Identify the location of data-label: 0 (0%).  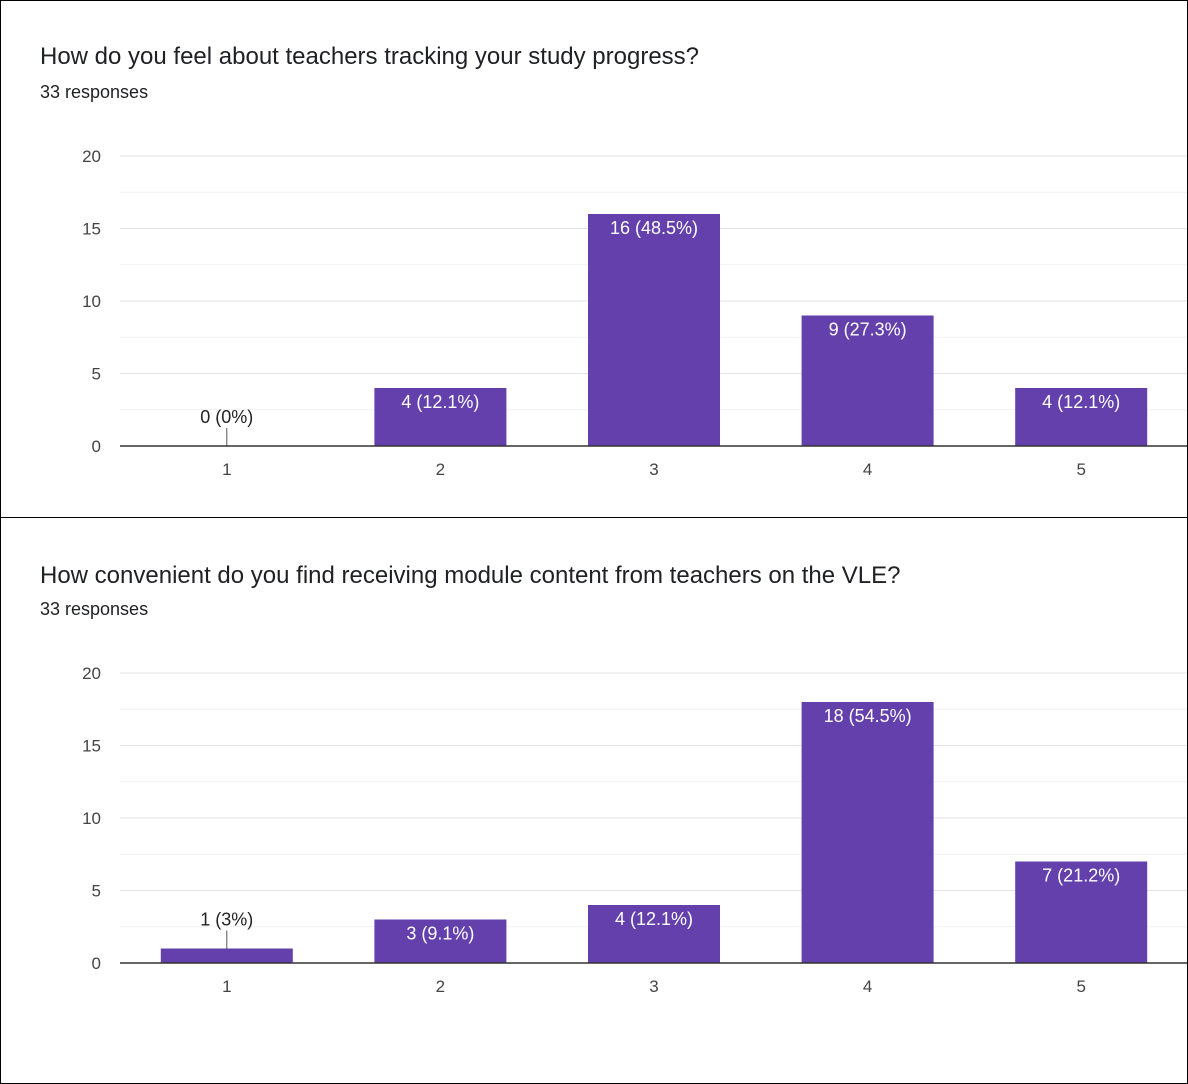
(226, 417).